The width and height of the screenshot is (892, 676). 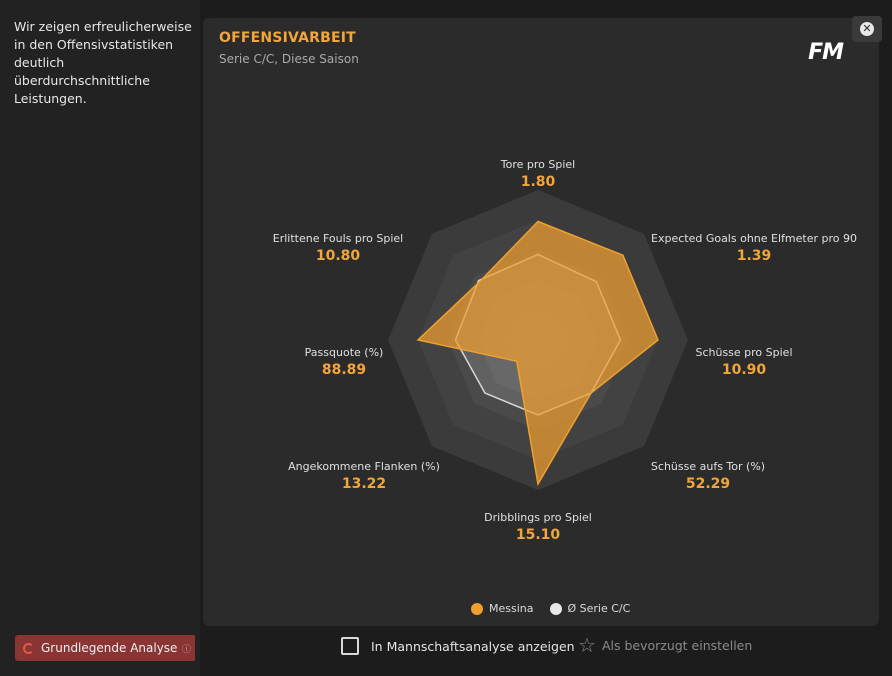 I want to click on axis-label: Schüsse aufs Tor (%), so click(x=708, y=466).